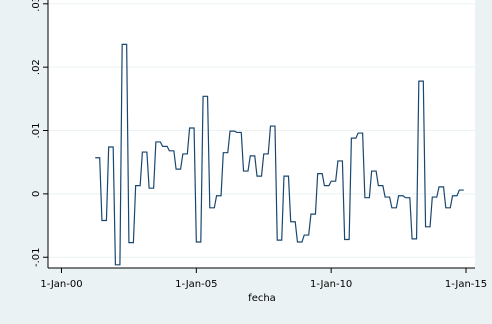 This screenshot has width=492, height=324. Describe the element at coordinates (36, 6) in the screenshot. I see `y-tick-label: .03` at that location.